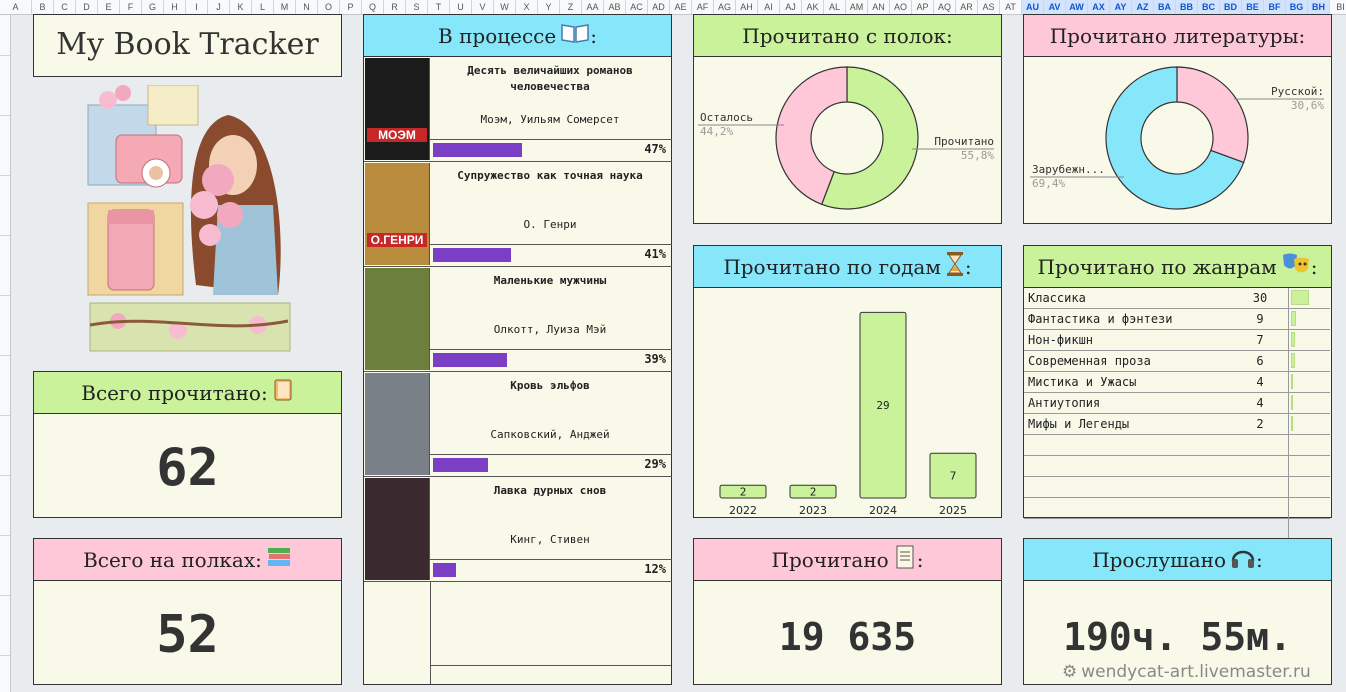 The width and height of the screenshot is (1346, 692). Describe the element at coordinates (1260, 424) in the screenshot. I see `genre-count: 2` at that location.